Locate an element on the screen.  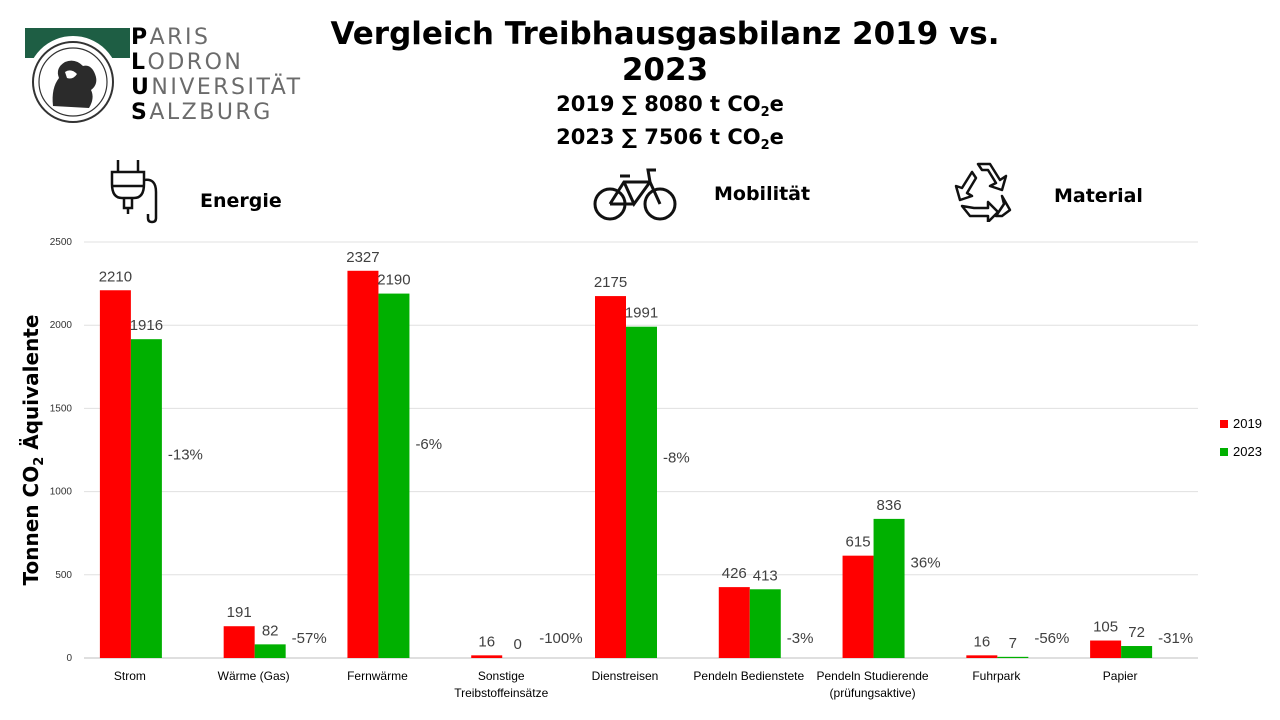
bicycle-icon is located at coordinates (635, 194).